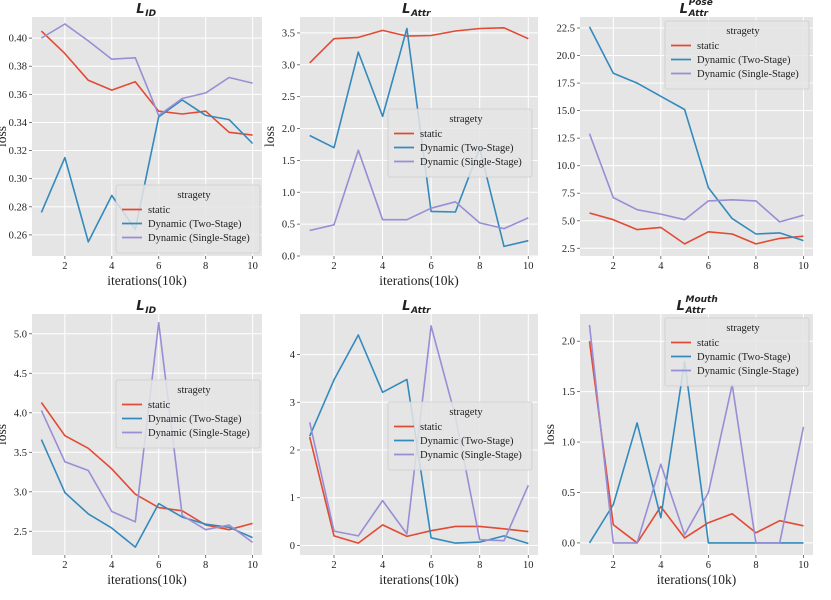  What do you see at coordinates (293, 355) in the screenshot?
I see `y-tick-label: 4` at bounding box center [293, 355].